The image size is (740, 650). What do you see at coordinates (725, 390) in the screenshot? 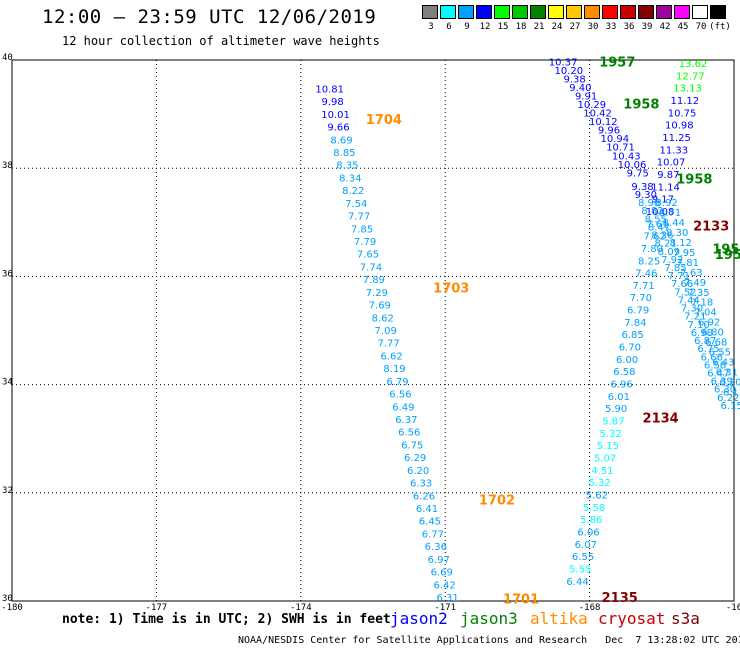
I see `swh-value: 6.30` at bounding box center [725, 390].